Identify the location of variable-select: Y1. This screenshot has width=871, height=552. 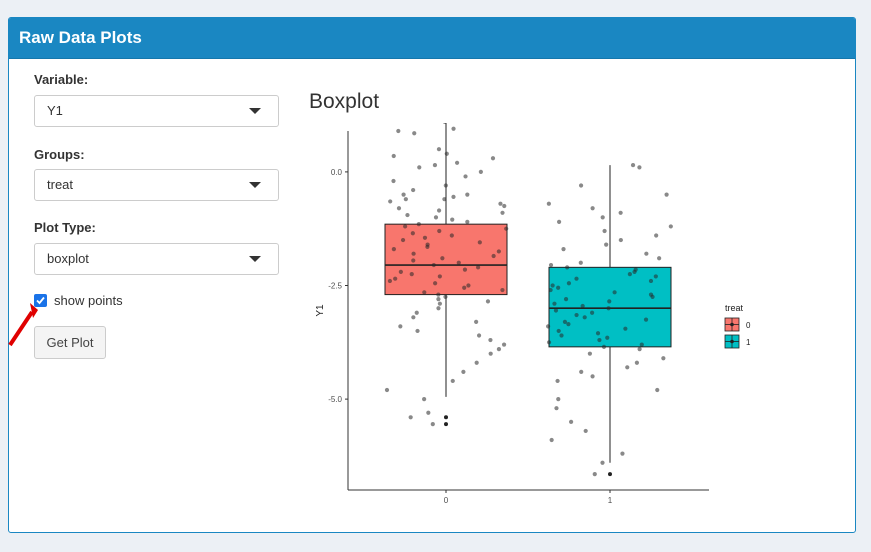
(156, 111).